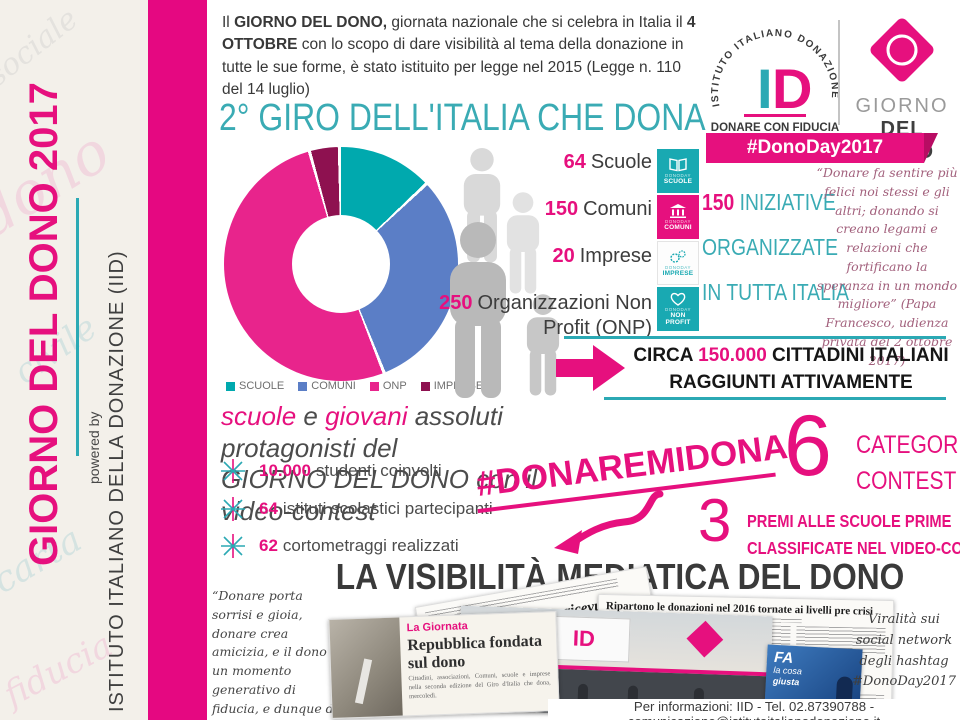 The width and height of the screenshot is (960, 720). I want to click on reach-run: CITTADINI ITALIANI, so click(857, 355).